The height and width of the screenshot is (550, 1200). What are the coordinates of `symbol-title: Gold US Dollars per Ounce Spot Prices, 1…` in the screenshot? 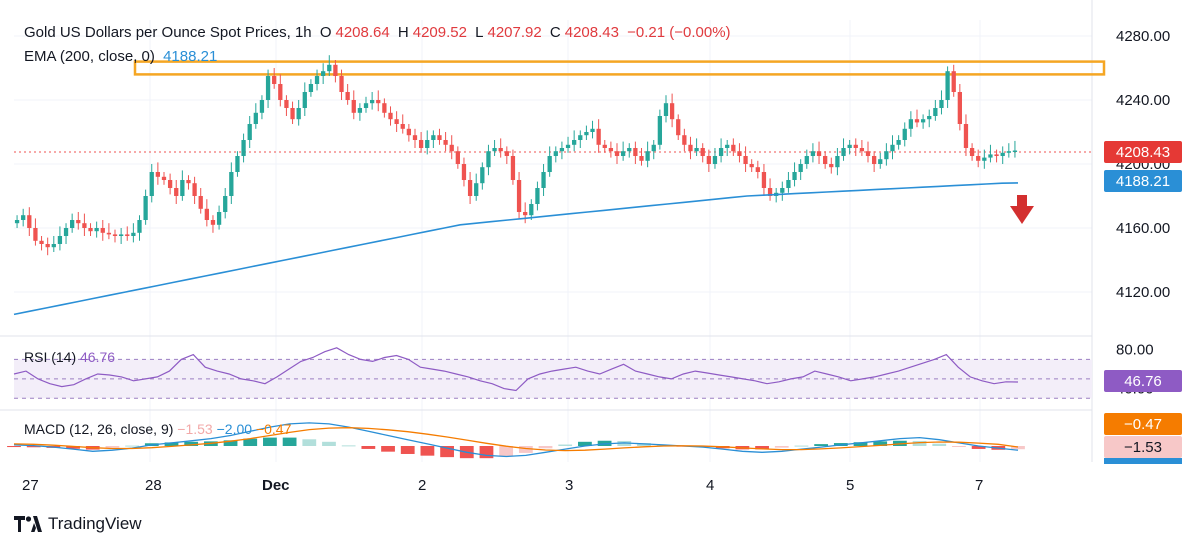 It's located at (168, 32).